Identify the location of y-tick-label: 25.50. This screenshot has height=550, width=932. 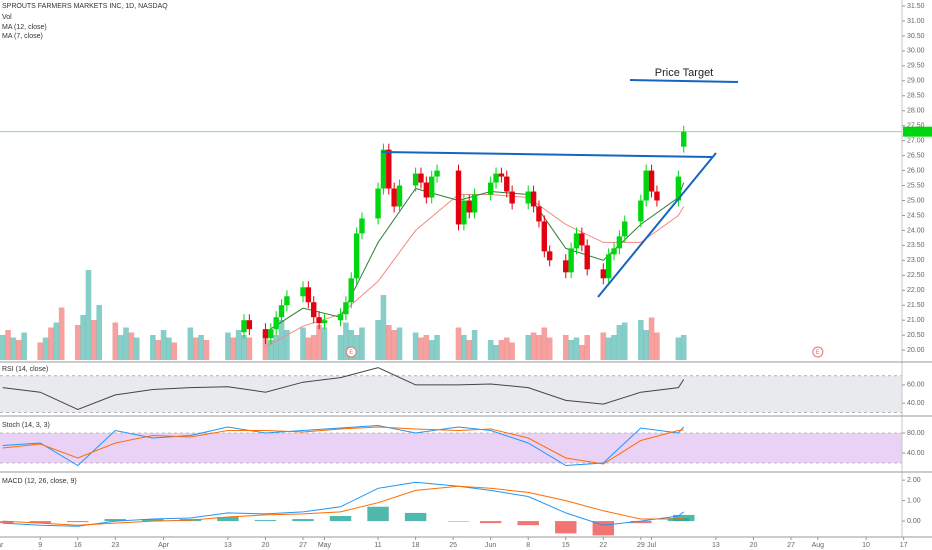
(916, 185).